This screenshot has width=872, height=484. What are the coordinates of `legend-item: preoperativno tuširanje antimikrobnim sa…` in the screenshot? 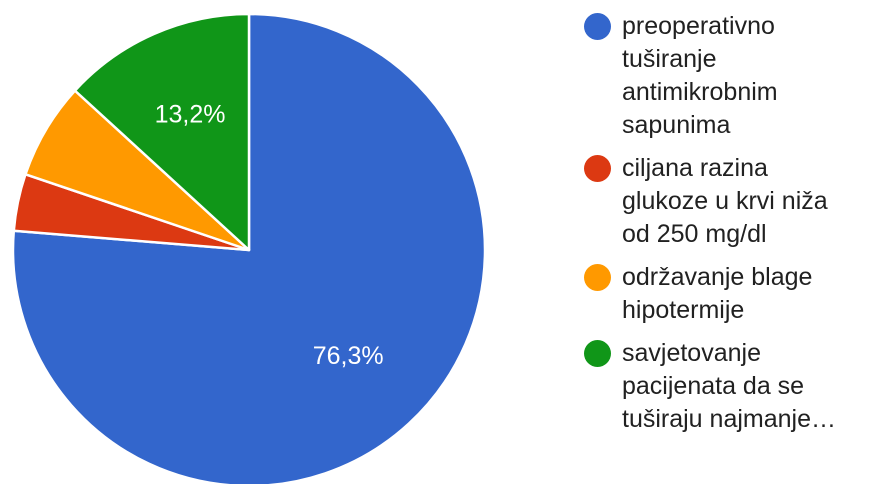 It's located at (726, 76).